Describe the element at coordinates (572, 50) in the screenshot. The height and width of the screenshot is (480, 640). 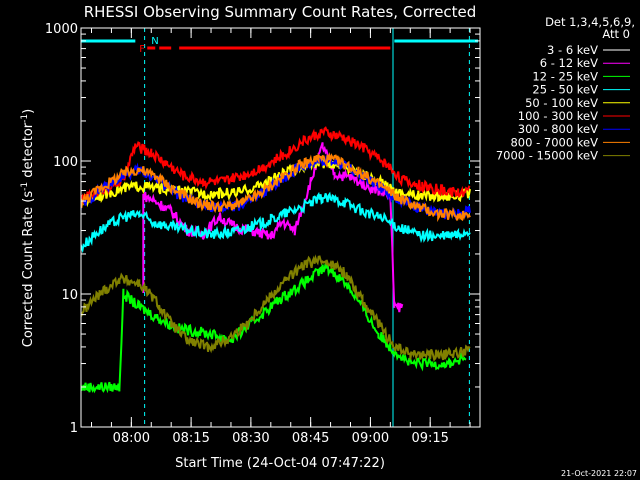
I see `legend-label: 3 - 6 keV` at that location.